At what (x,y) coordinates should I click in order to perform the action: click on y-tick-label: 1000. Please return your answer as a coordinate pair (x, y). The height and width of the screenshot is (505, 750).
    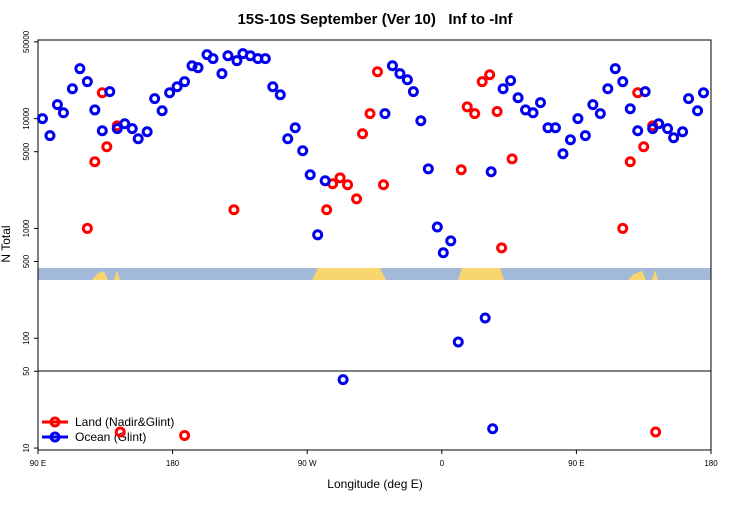
    Looking at the image, I should click on (26, 228).